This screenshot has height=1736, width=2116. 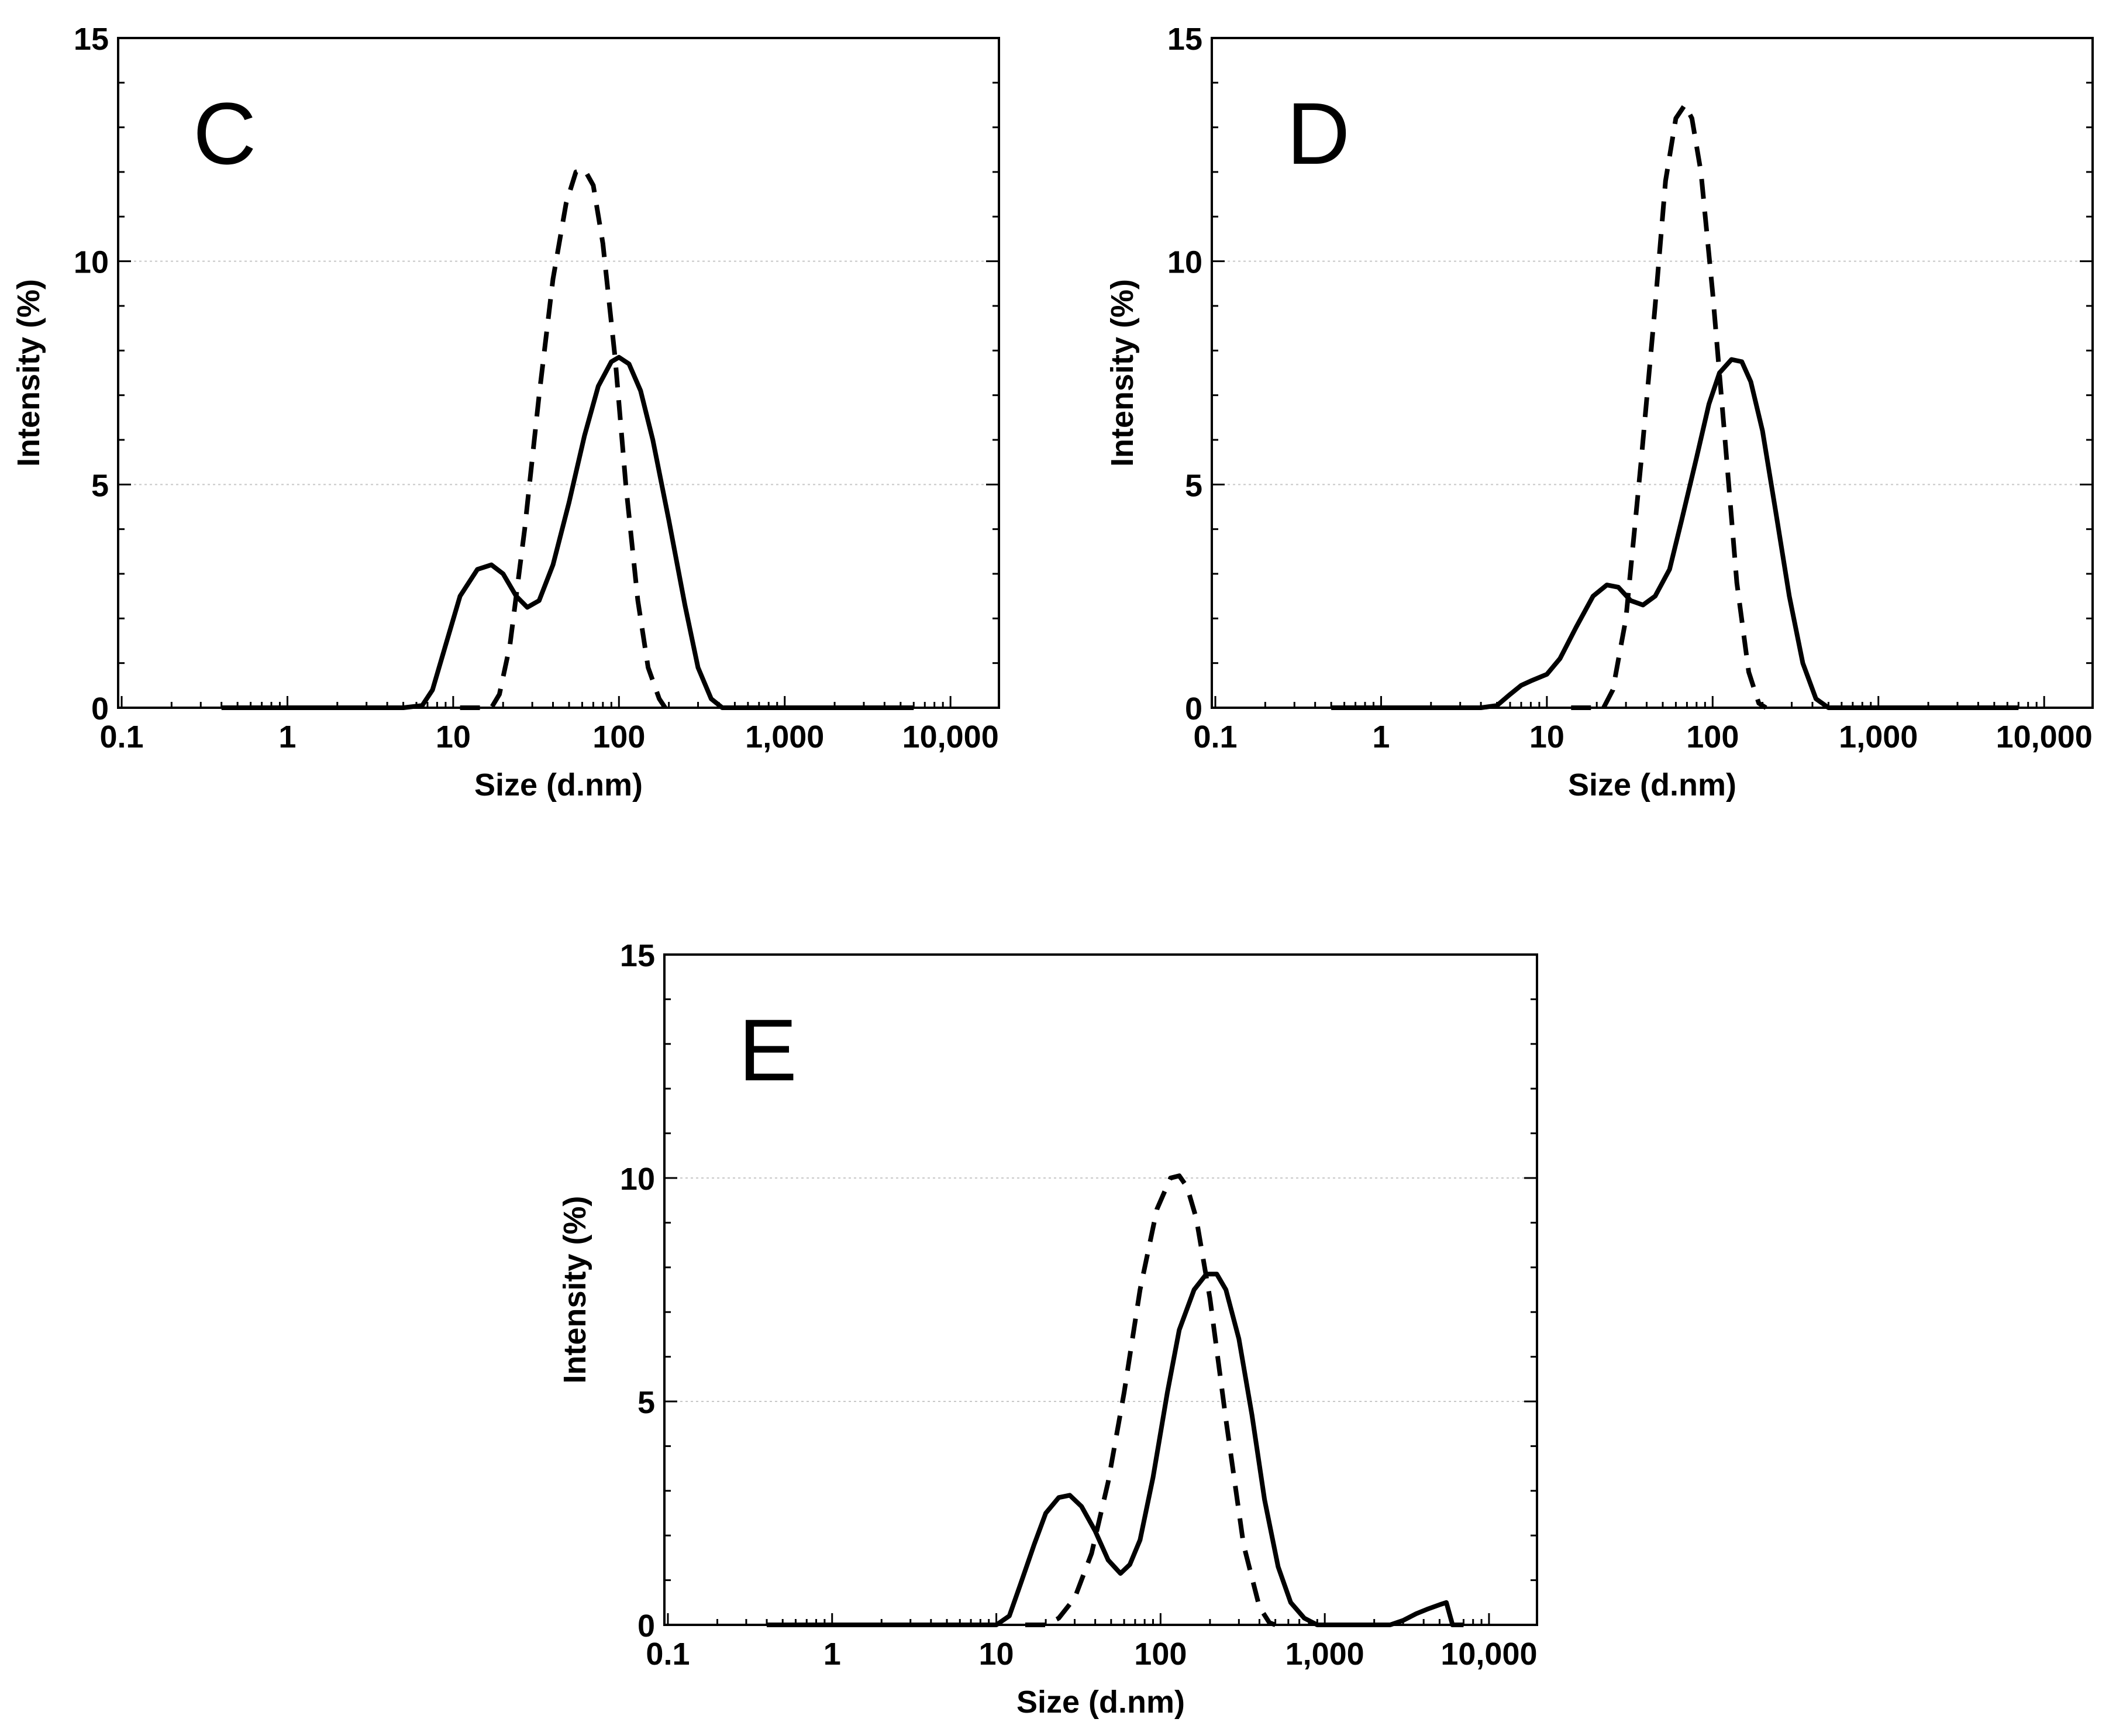 What do you see at coordinates (1318, 133) in the screenshot?
I see `panel-label: D` at bounding box center [1318, 133].